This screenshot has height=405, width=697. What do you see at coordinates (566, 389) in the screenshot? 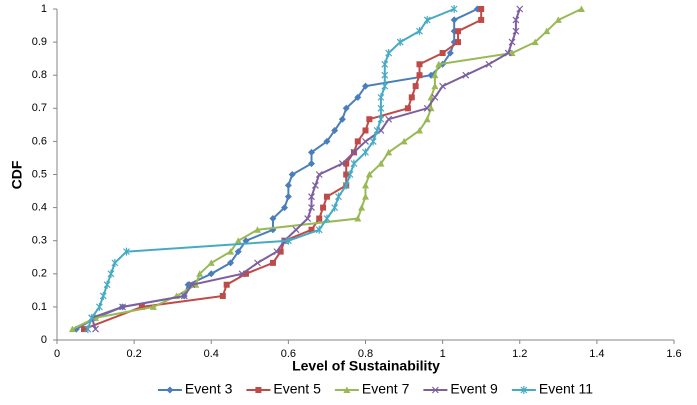
I see `legend-label: Event 11` at bounding box center [566, 389].